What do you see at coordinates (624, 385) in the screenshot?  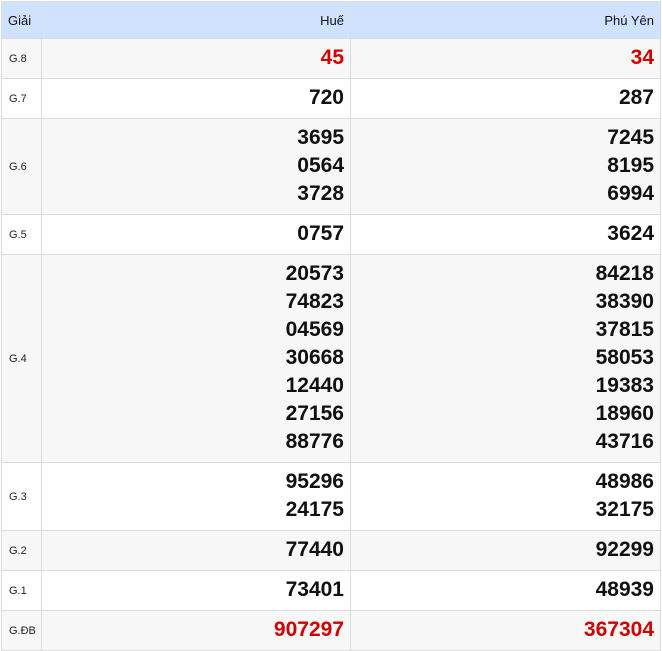 I see `result-number: 19383` at bounding box center [624, 385].